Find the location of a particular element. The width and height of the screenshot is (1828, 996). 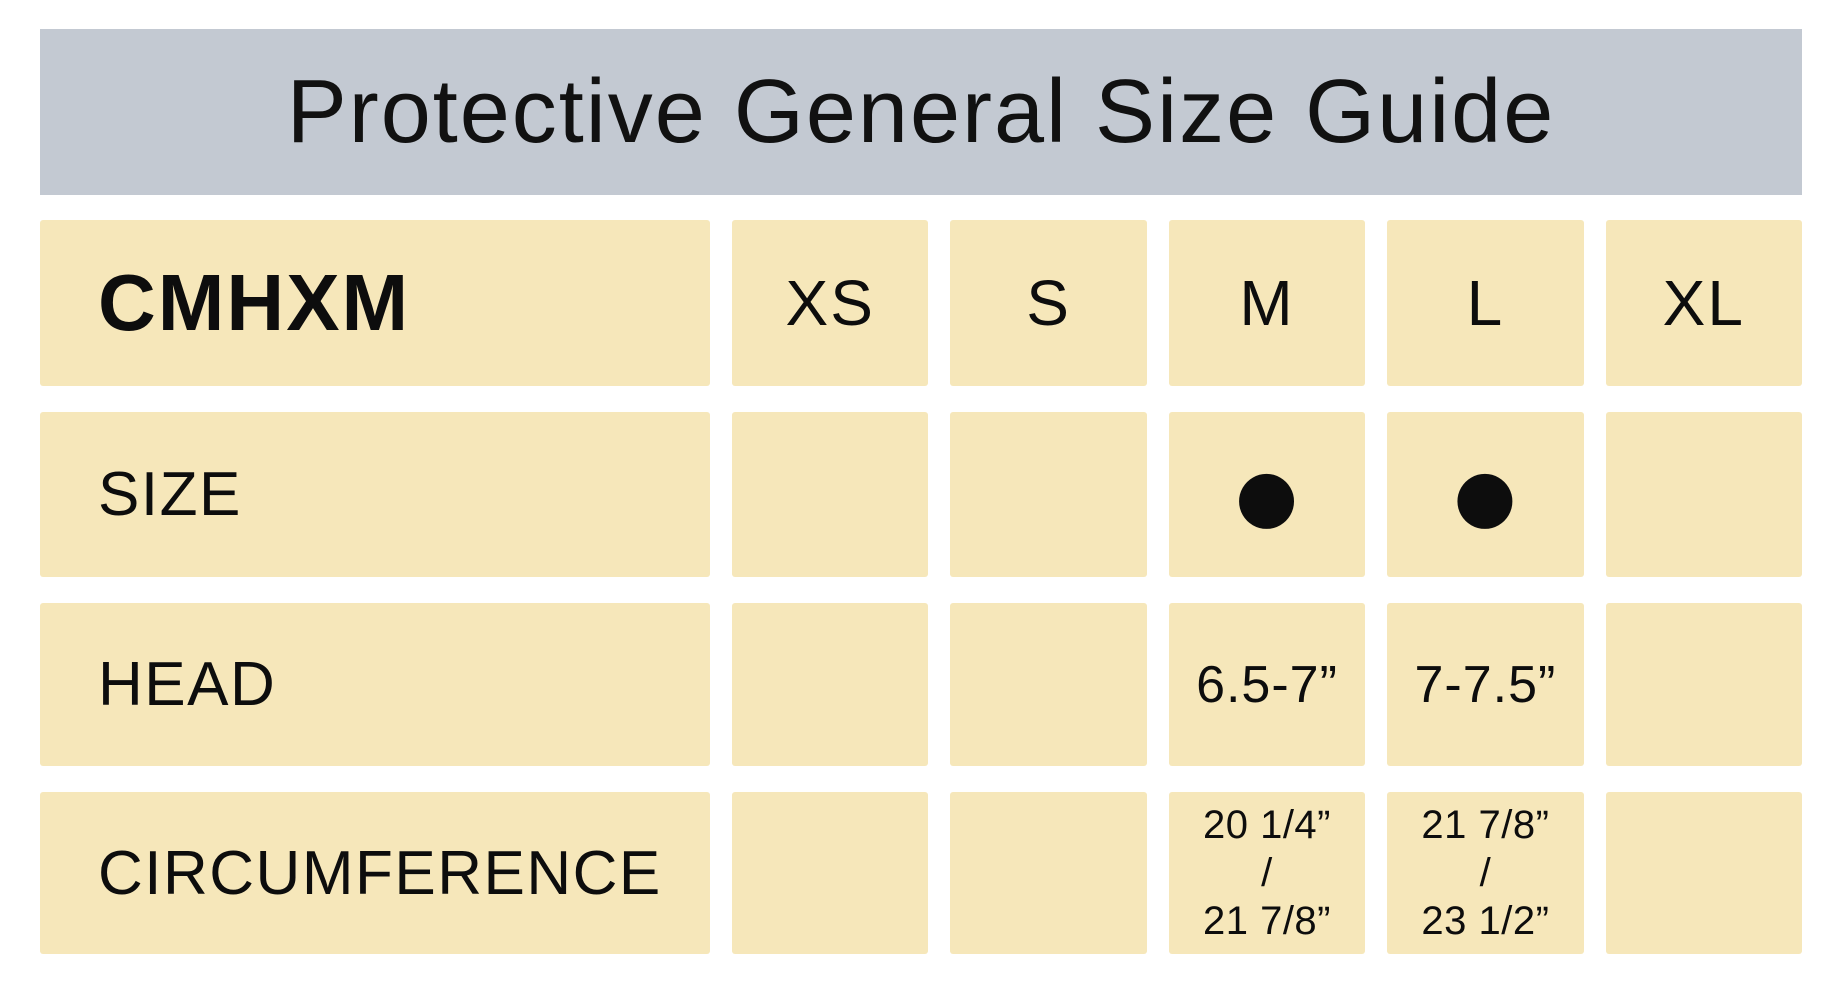

column-header-xl-label: XL is located at coordinates (1703, 303).